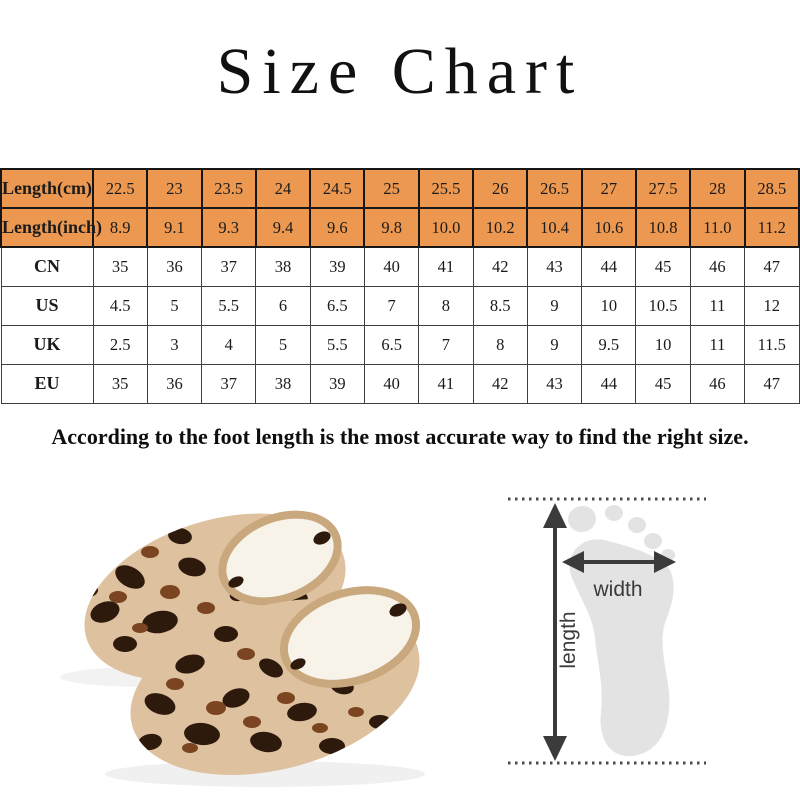  I want to click on size-cell: 4.5, so click(120, 305).